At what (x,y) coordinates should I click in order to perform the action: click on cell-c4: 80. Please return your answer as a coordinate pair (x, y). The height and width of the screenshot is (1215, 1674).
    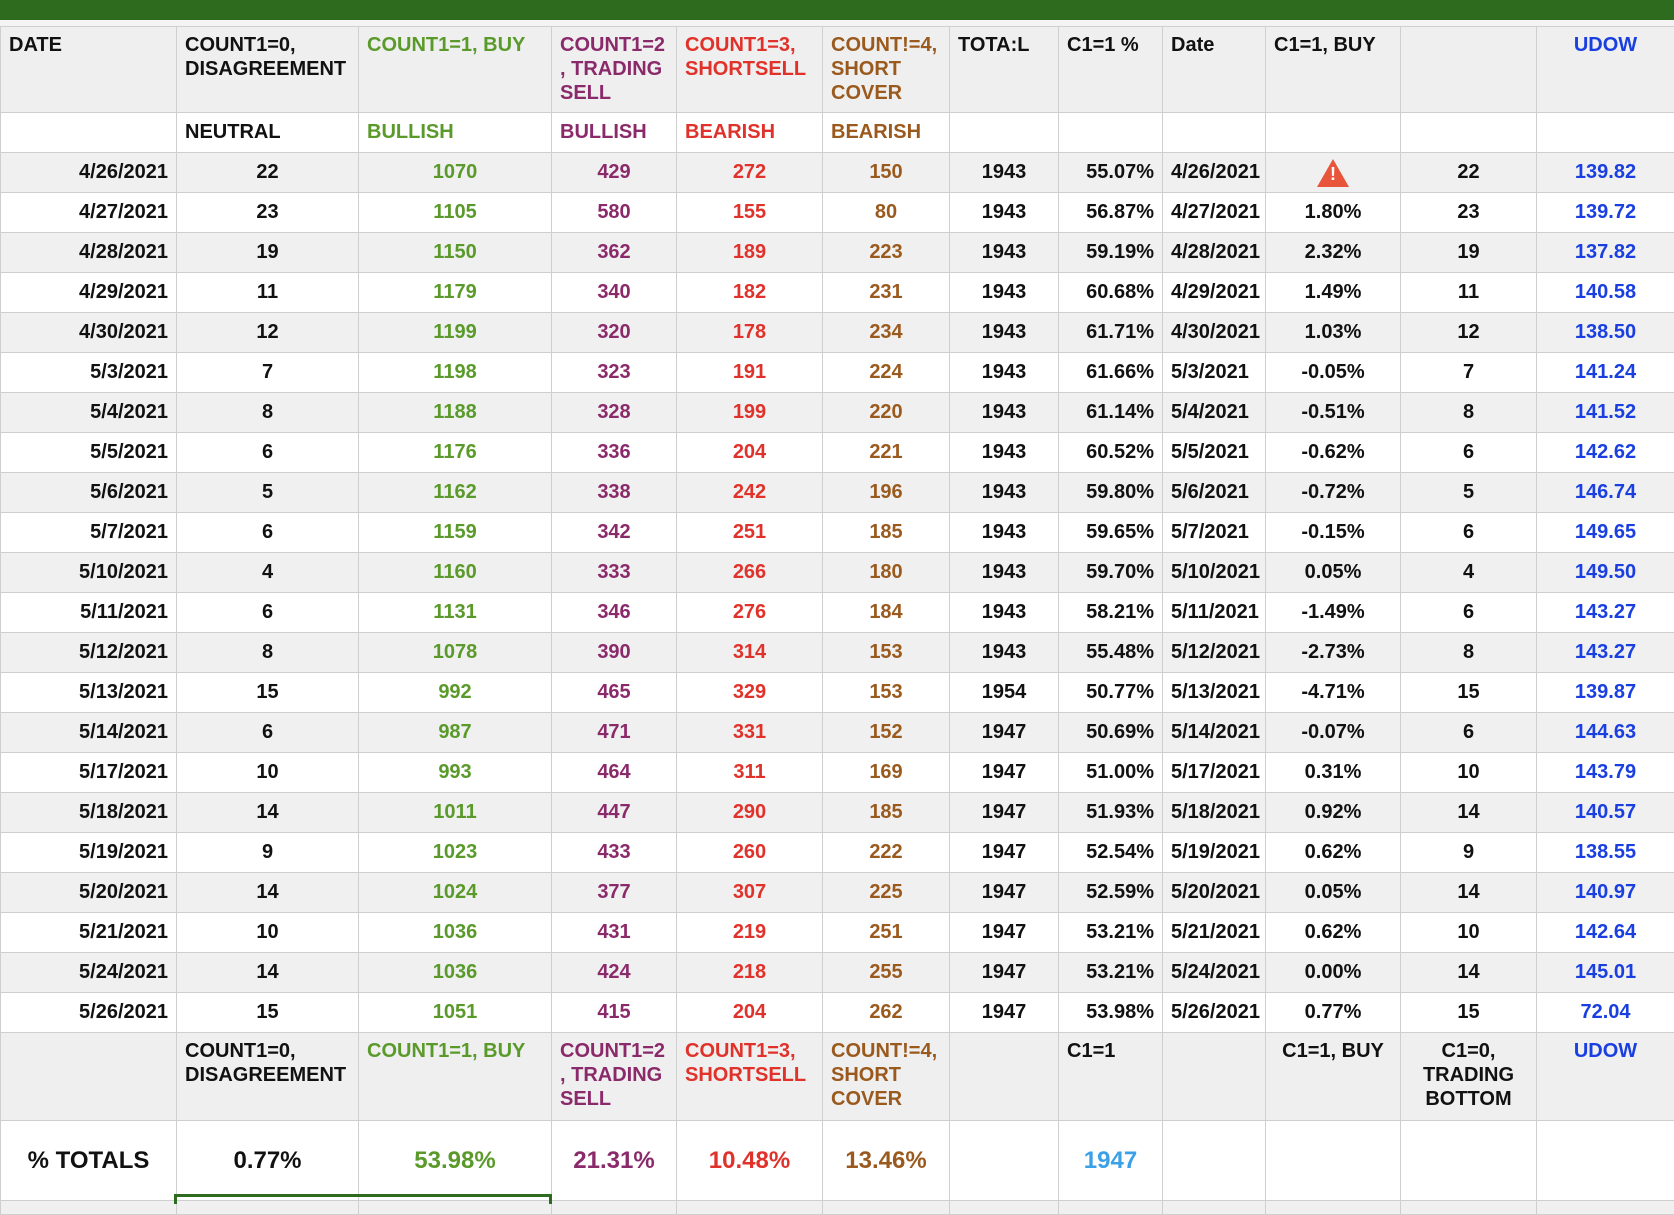
    Looking at the image, I should click on (886, 213).